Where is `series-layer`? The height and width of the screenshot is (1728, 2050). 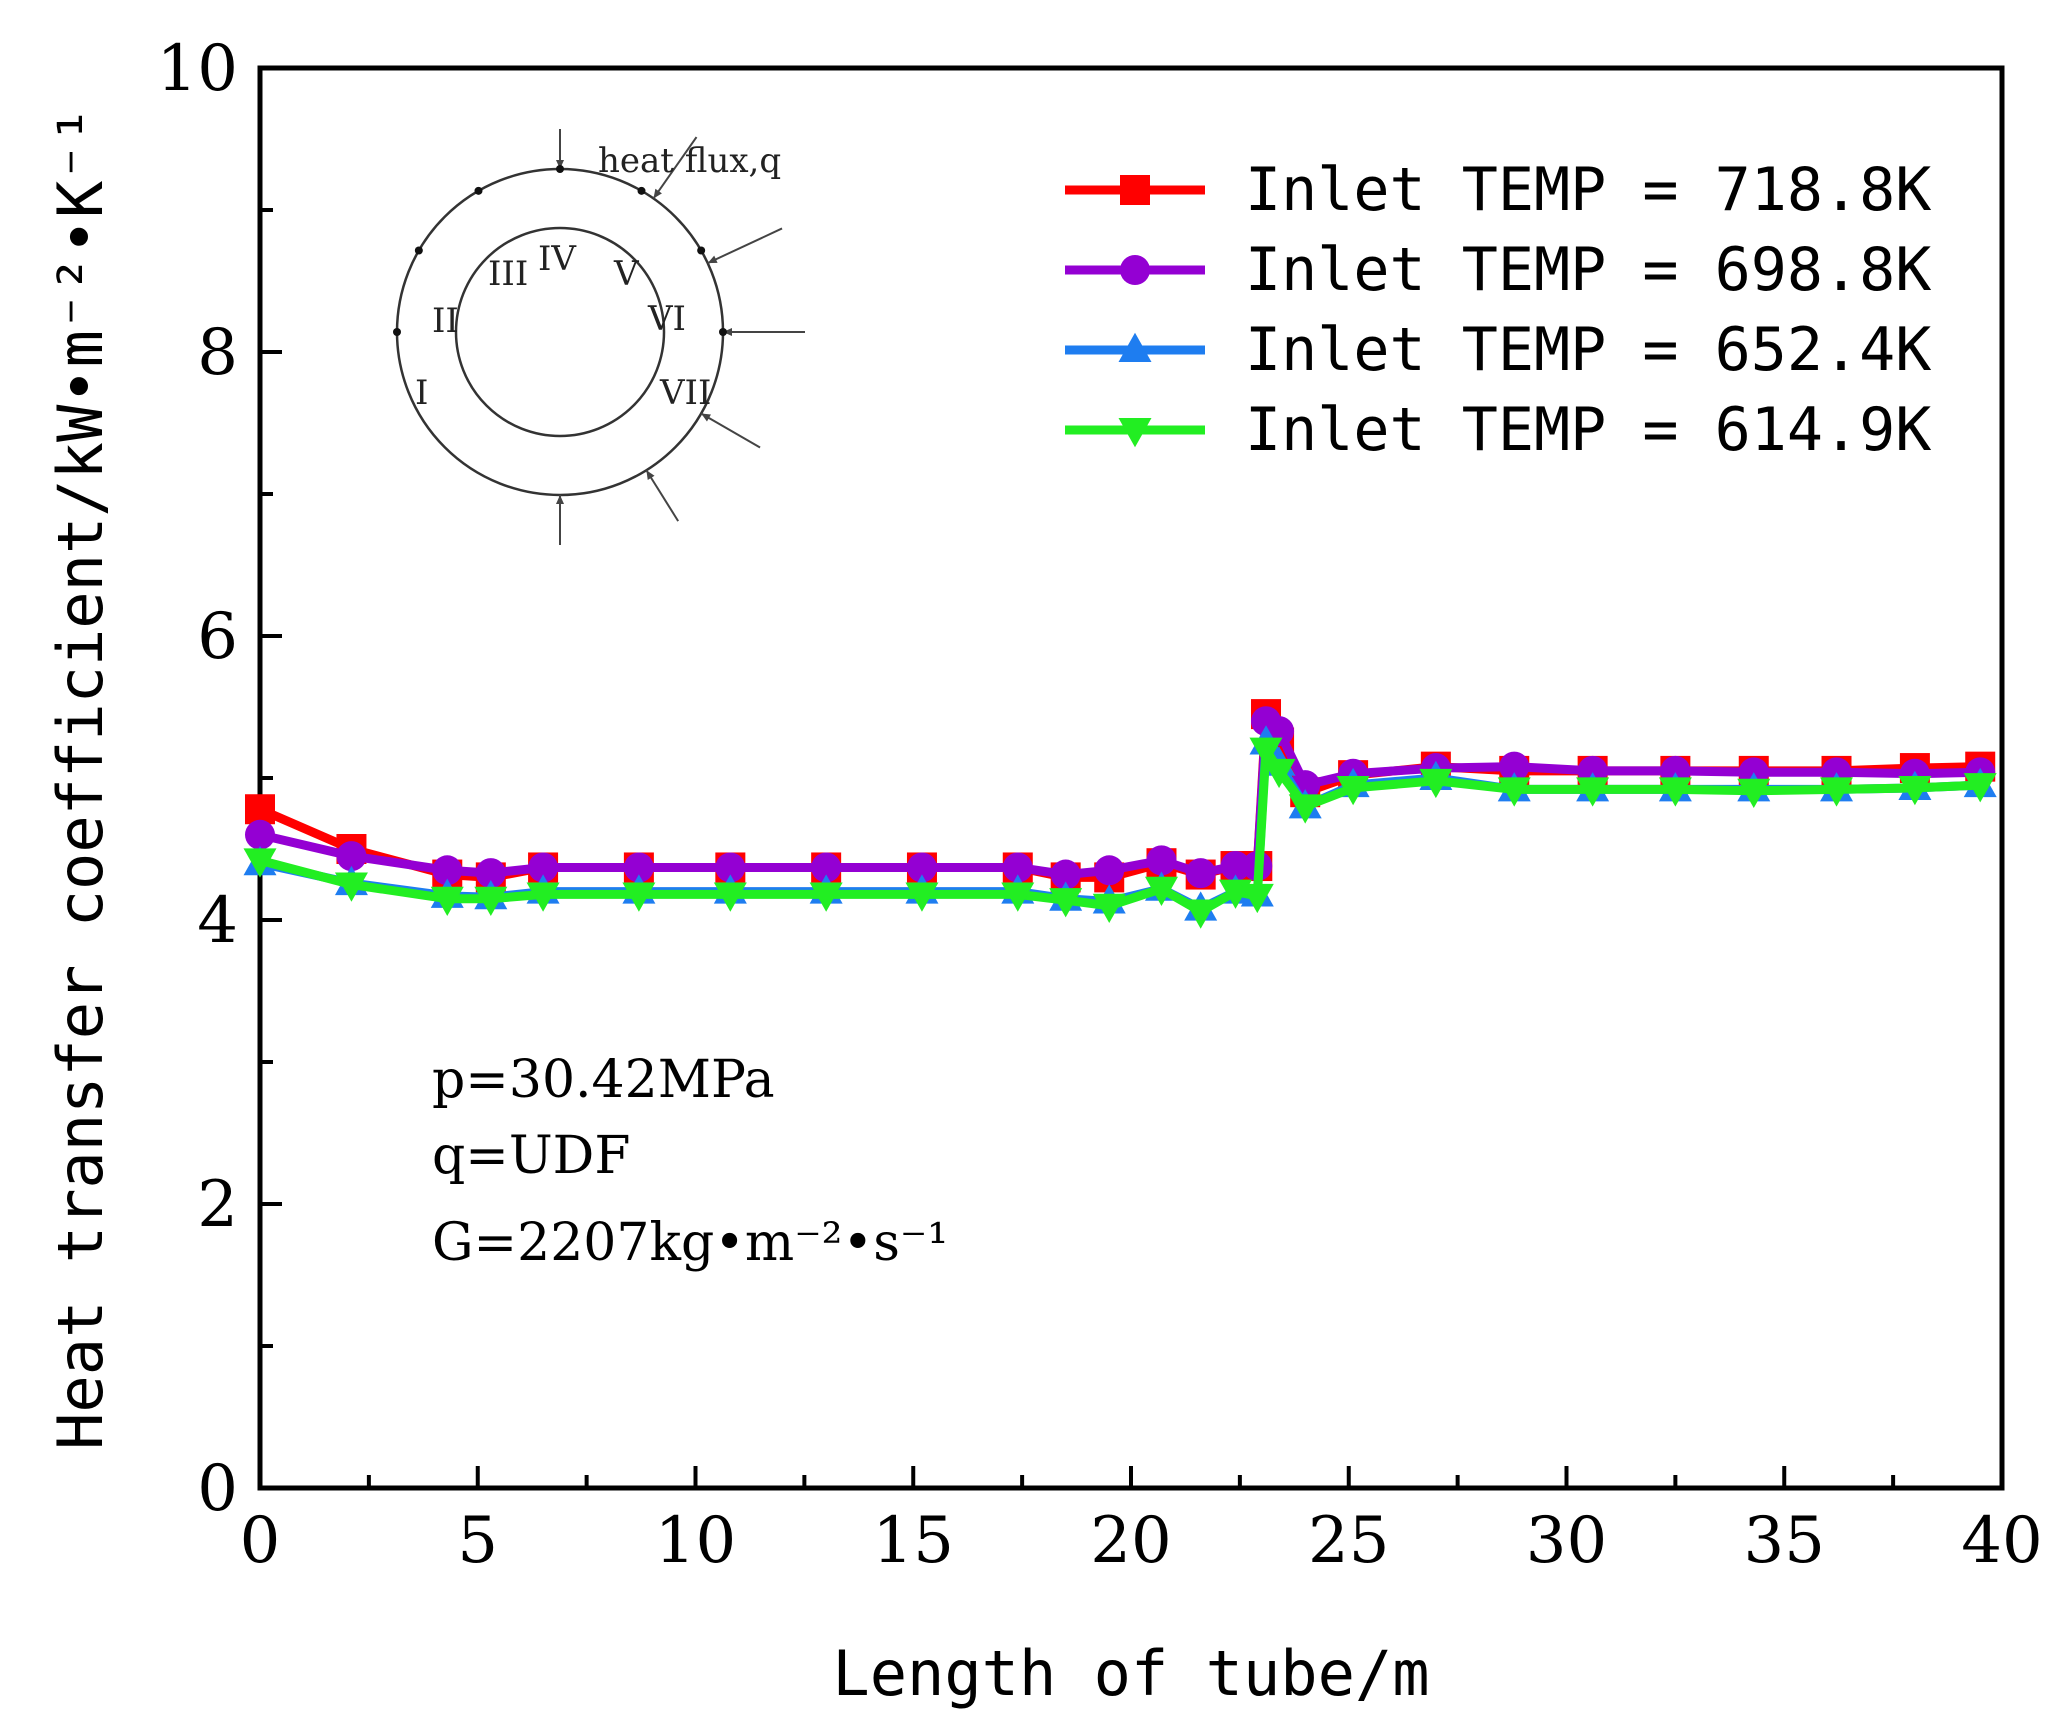 series-layer is located at coordinates (1120, 814).